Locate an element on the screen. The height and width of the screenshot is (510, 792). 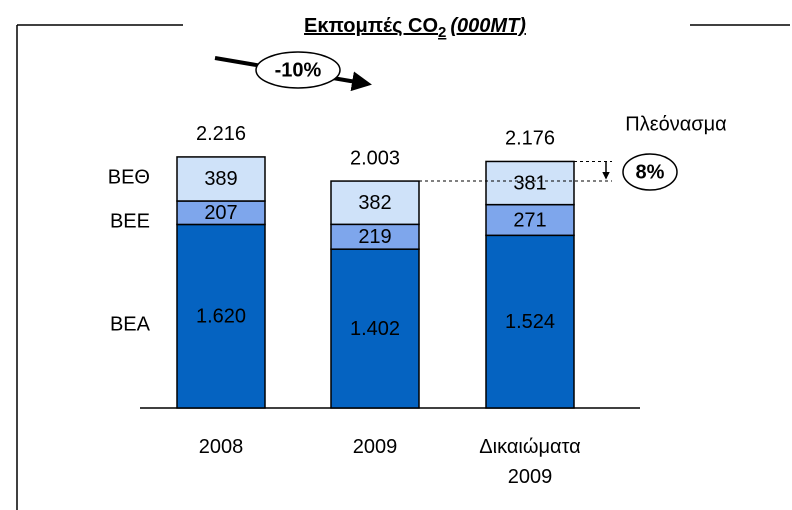
value-label: 382 is located at coordinates (374, 203).